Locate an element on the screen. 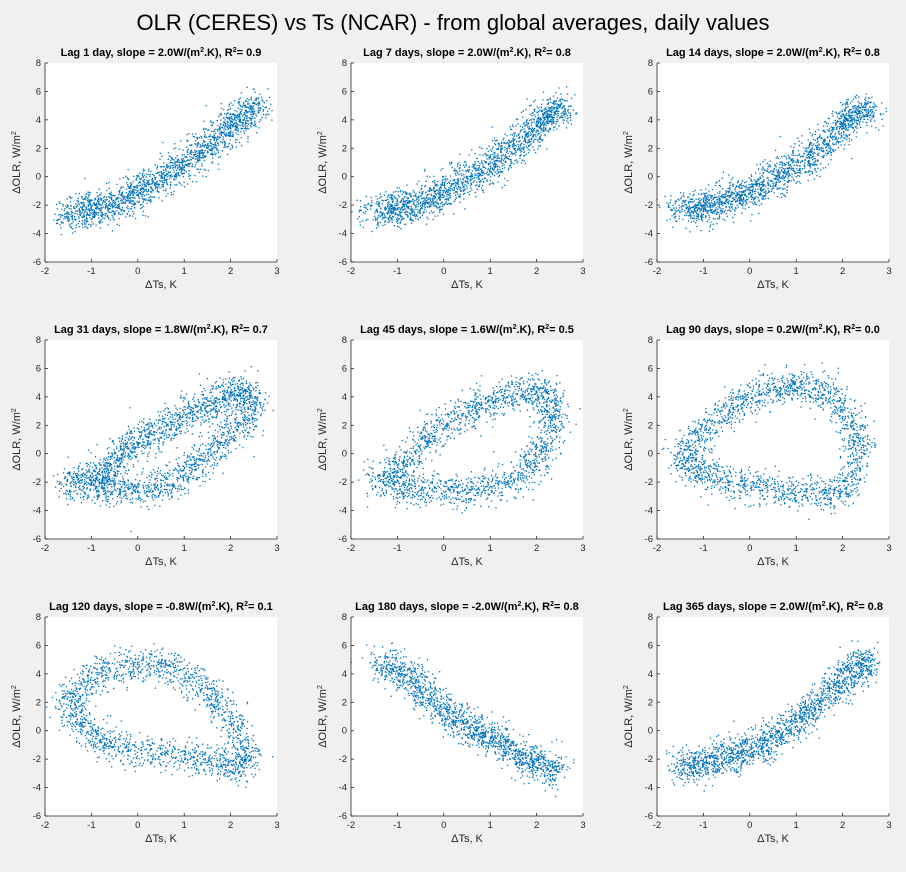  x-tick-label: 2 is located at coordinates (536, 271).